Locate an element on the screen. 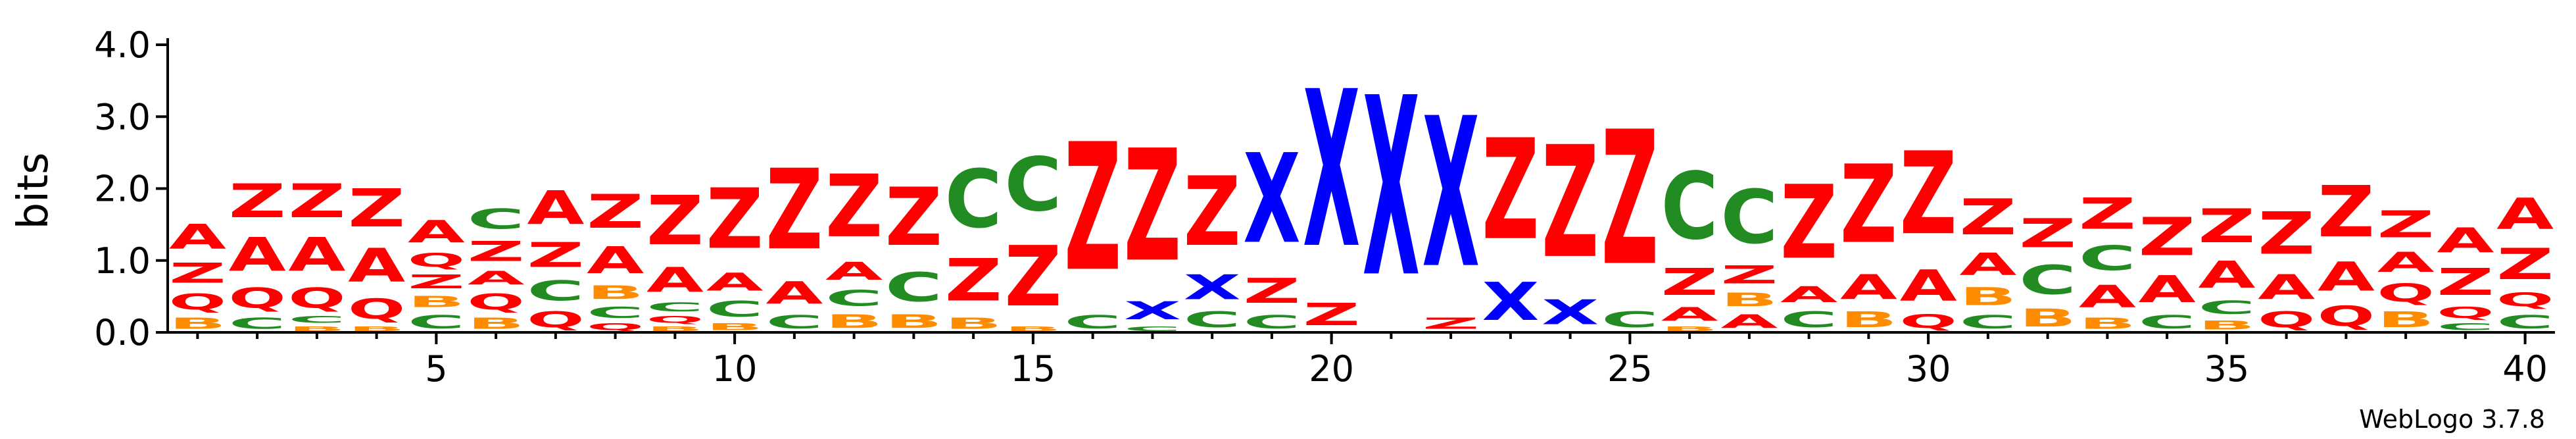  logo-column-29: BAZ is located at coordinates (1869, 237).